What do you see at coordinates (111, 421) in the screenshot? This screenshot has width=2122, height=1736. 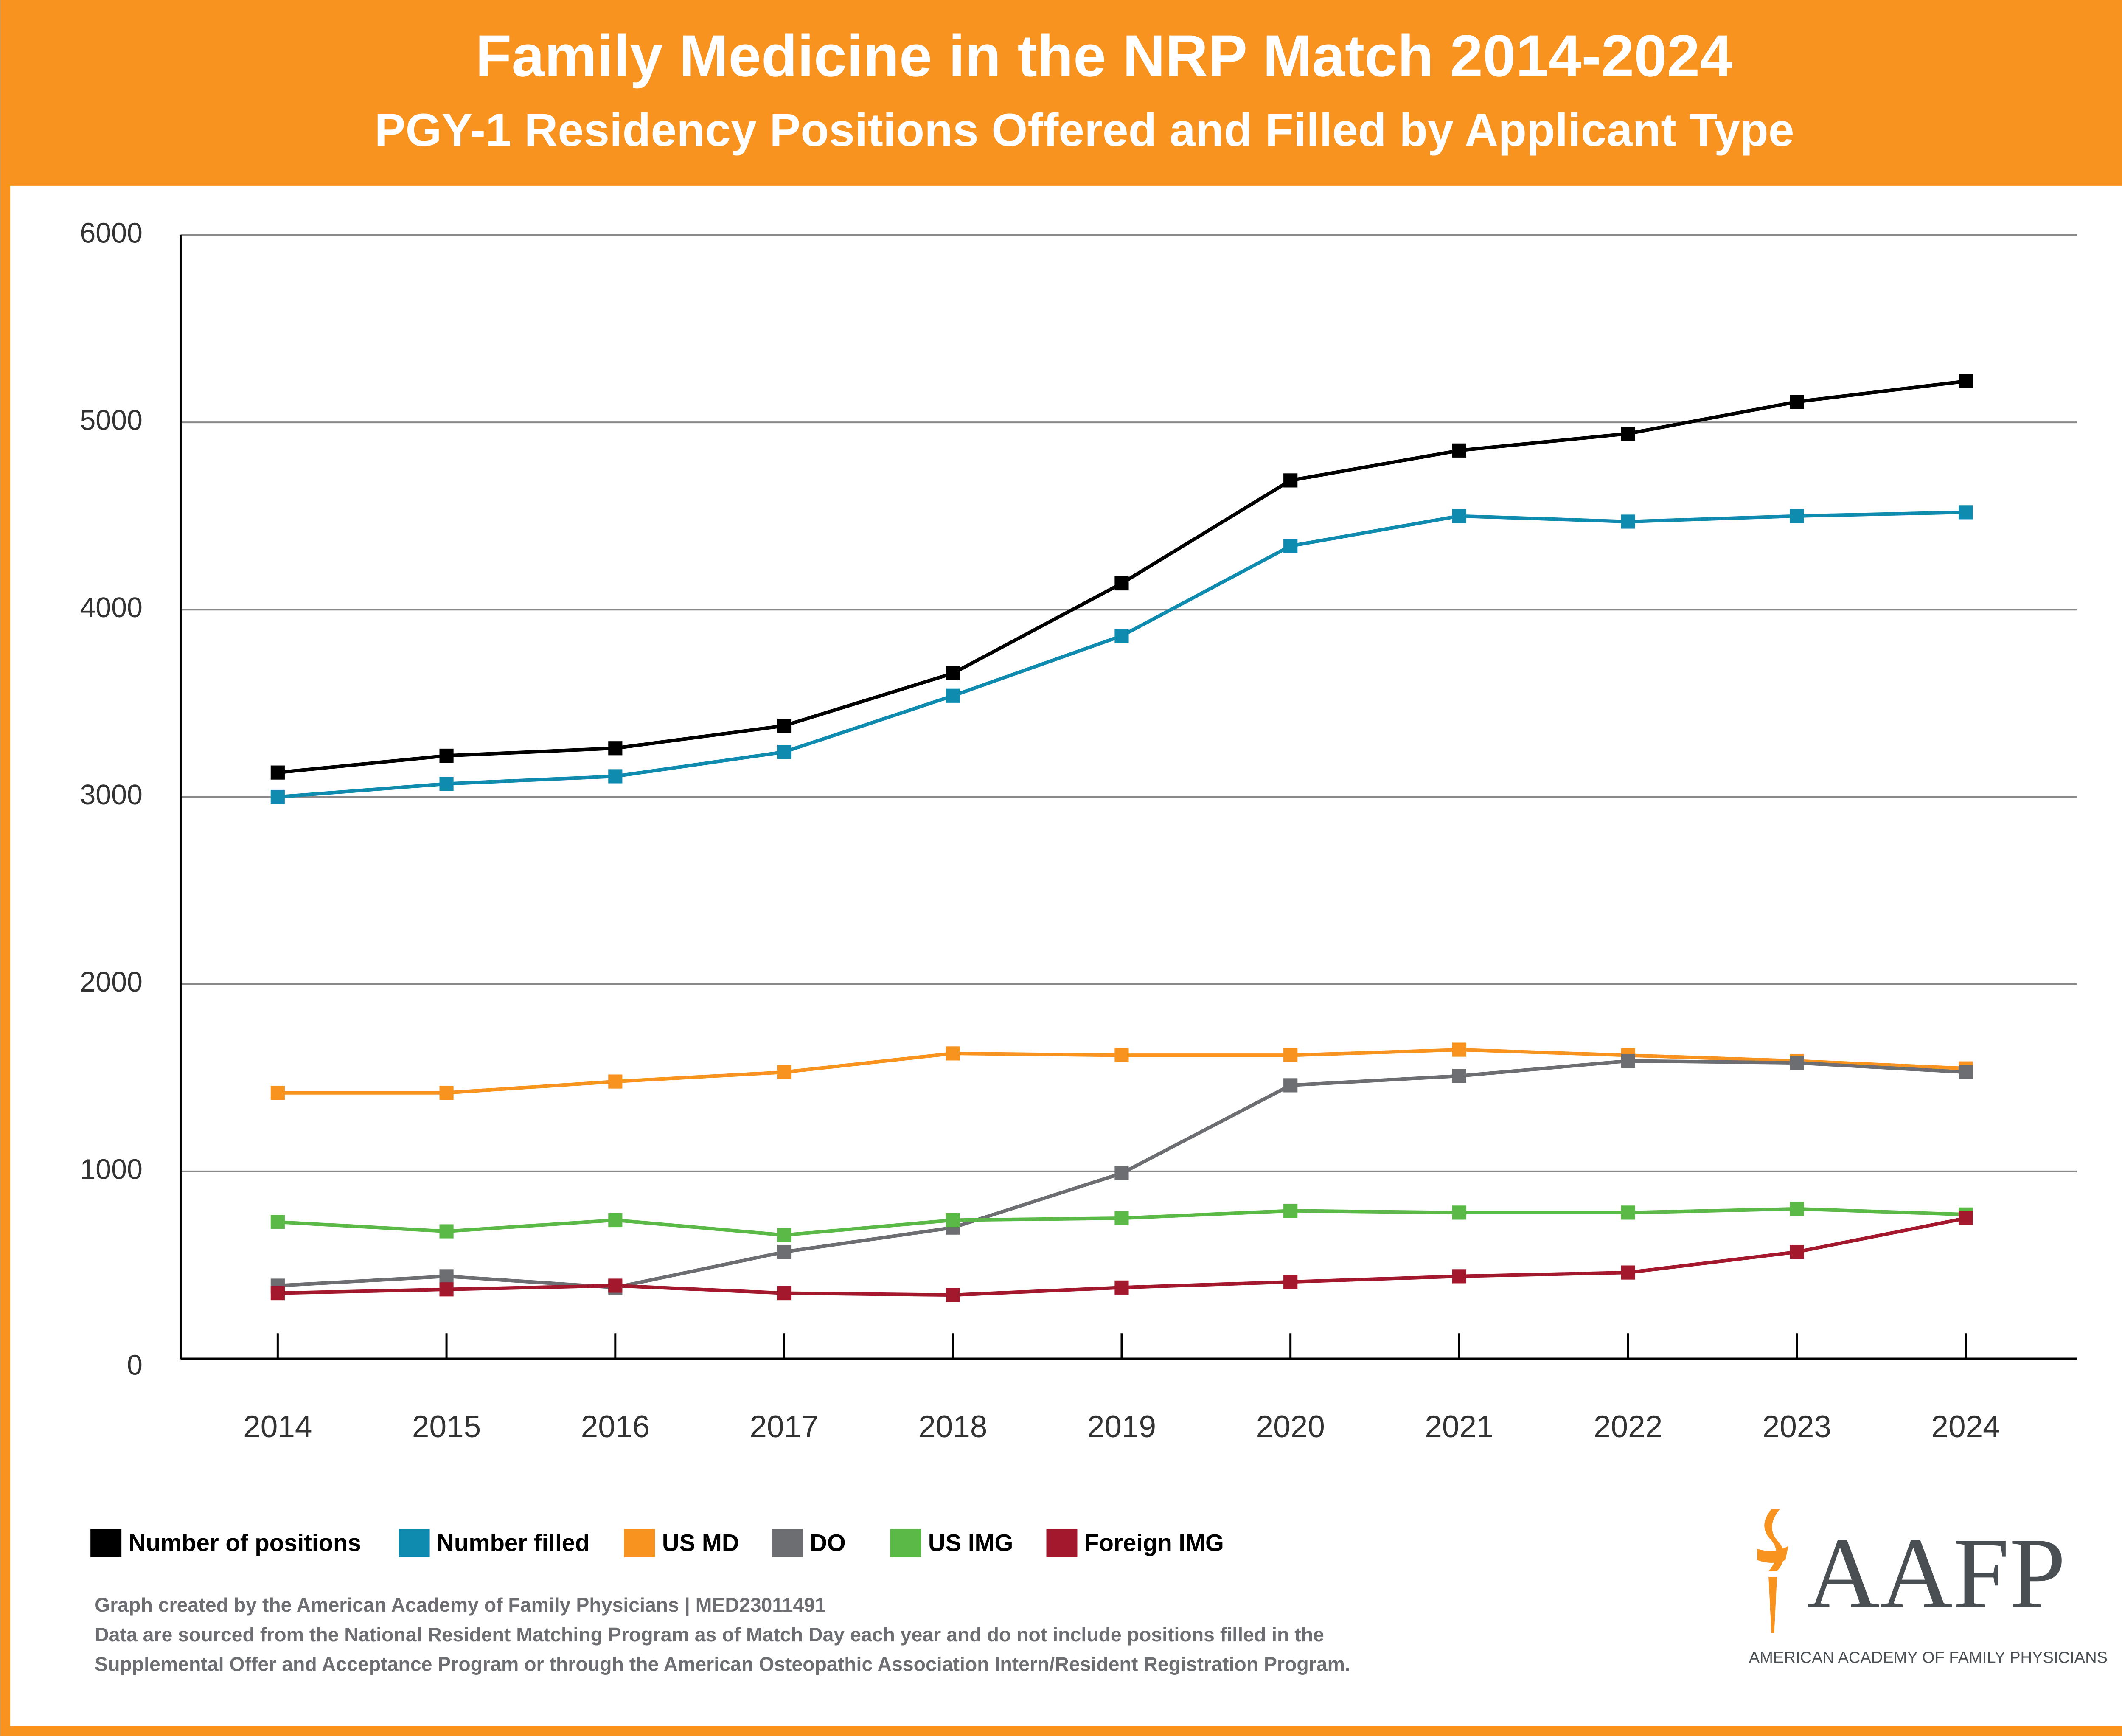 I see `y-tick-label: 5000` at bounding box center [111, 421].